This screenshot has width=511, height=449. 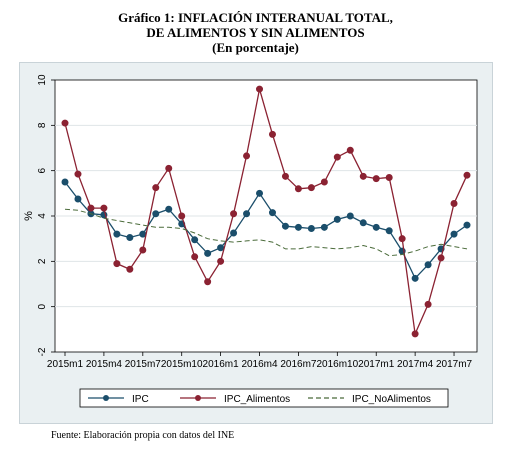 I want to click on legend-label-ipc-alimentos: IPC_Alimentos, so click(x=257, y=399).